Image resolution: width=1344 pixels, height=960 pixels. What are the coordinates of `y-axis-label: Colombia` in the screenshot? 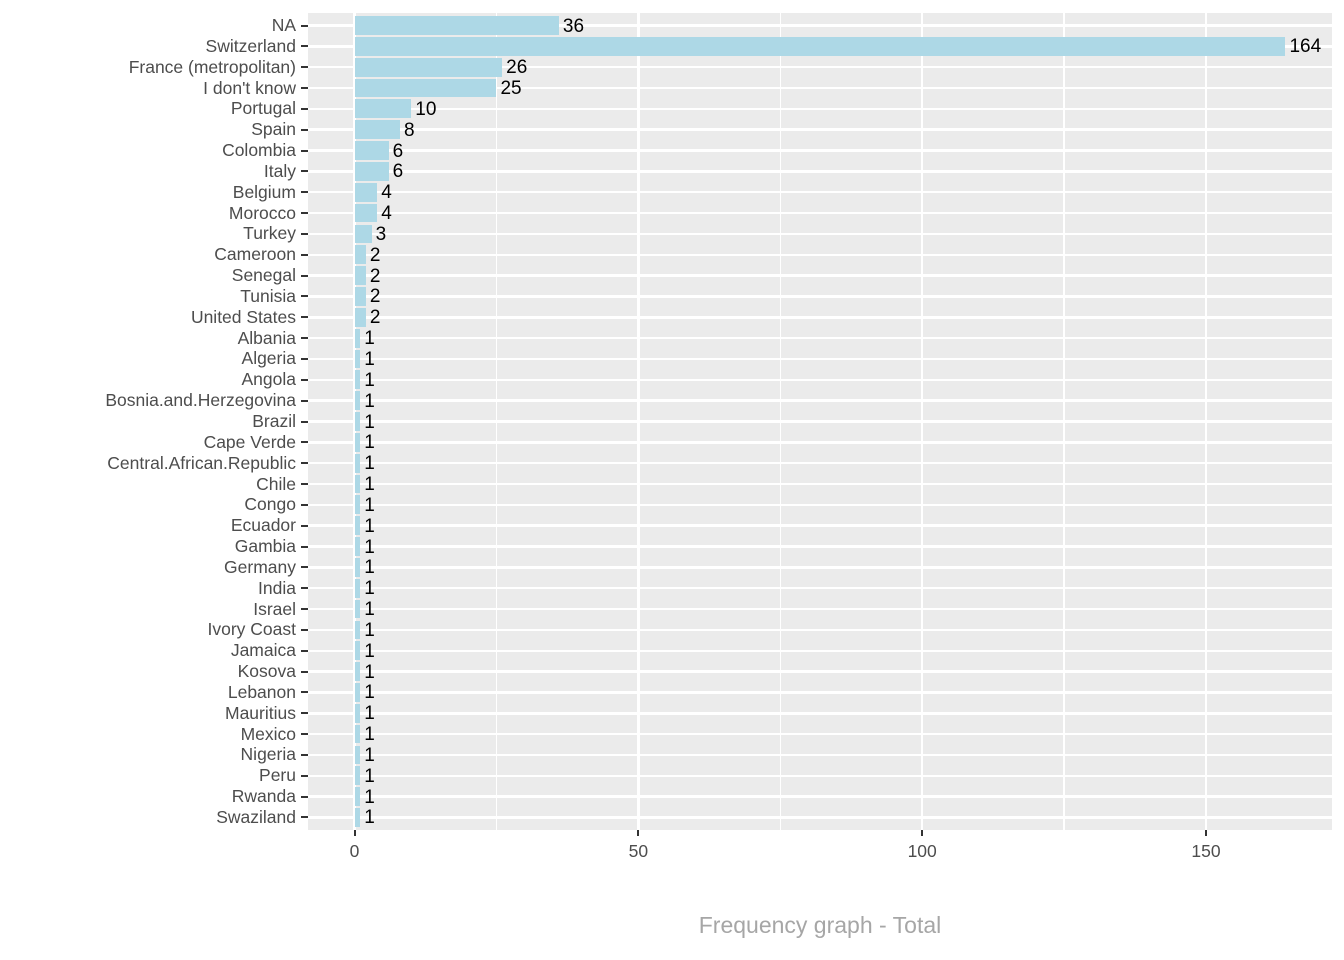 It's located at (259, 150).